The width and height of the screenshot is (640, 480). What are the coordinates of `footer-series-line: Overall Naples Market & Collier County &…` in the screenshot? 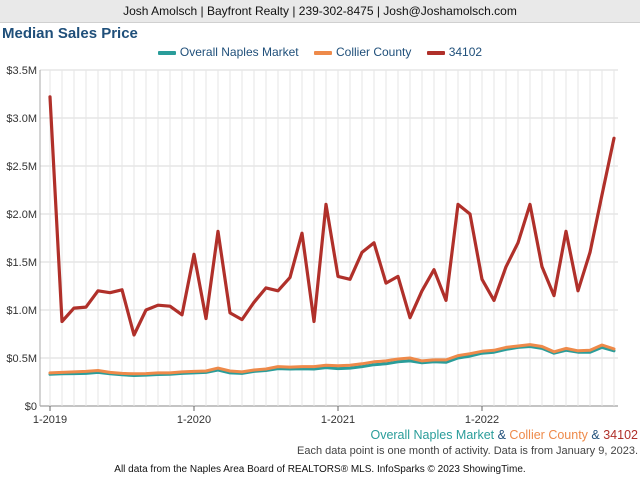 It's located at (504, 435).